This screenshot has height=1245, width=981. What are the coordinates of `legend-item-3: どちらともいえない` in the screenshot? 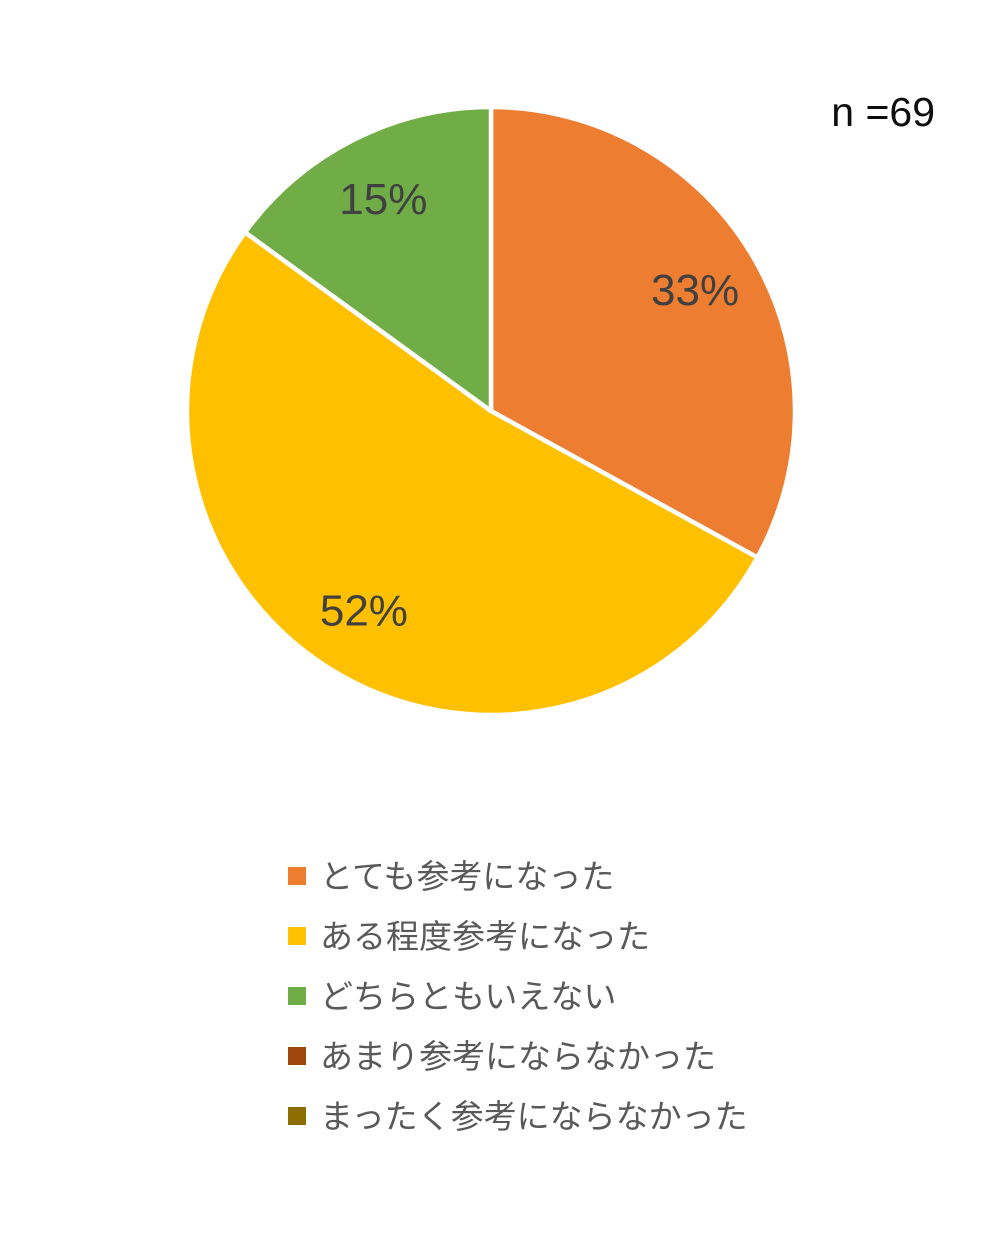 It's located at (518, 996).